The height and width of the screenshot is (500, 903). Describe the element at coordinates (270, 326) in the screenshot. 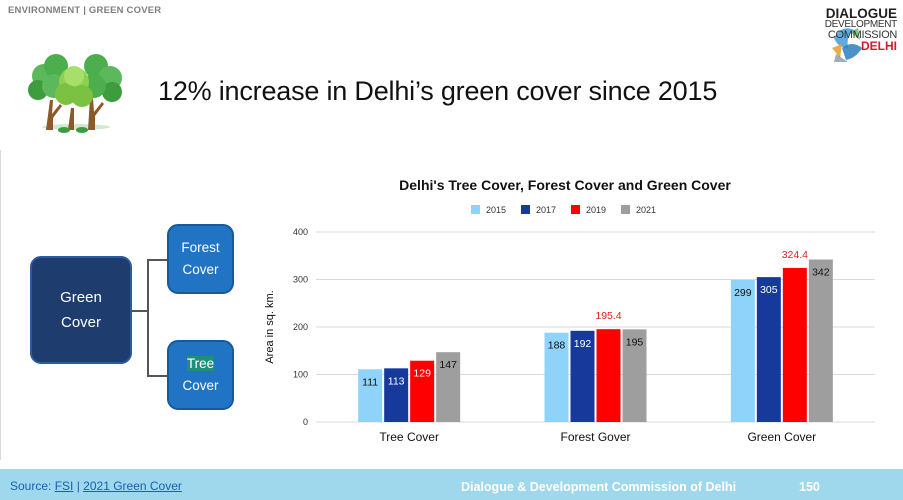

I see `y-axis-label: Area in sq. km.` at that location.